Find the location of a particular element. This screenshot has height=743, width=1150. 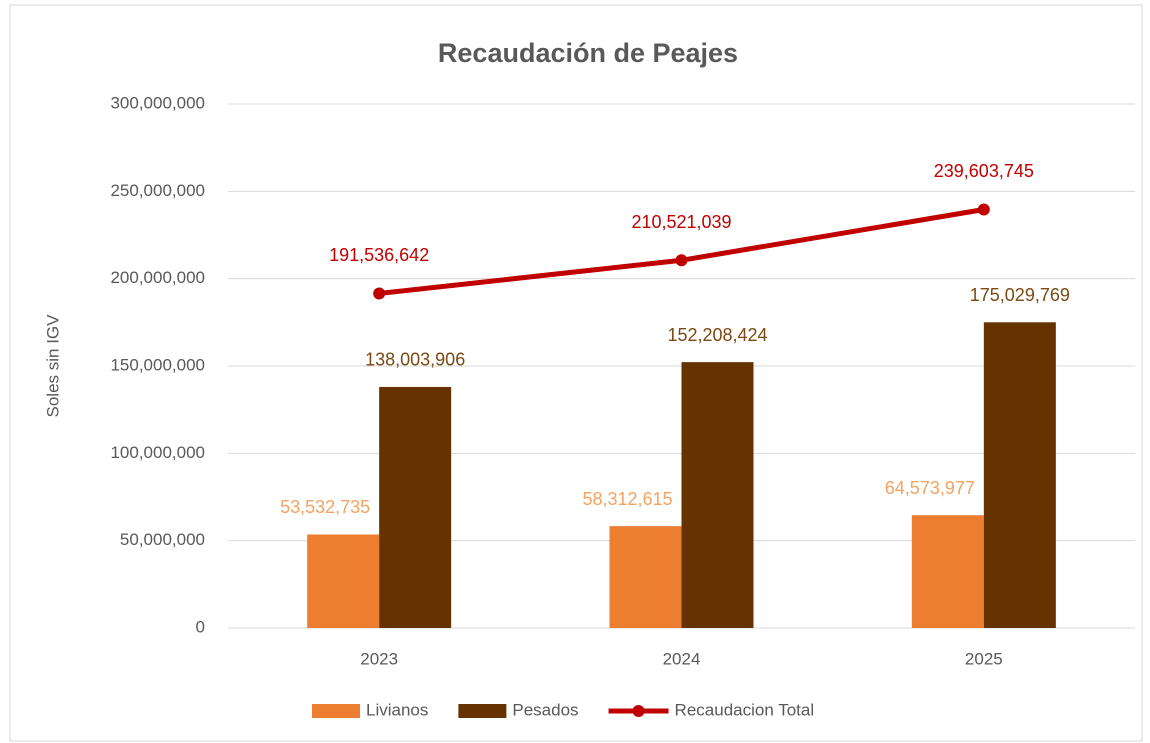

y-tick-label: 0 is located at coordinates (200, 626).